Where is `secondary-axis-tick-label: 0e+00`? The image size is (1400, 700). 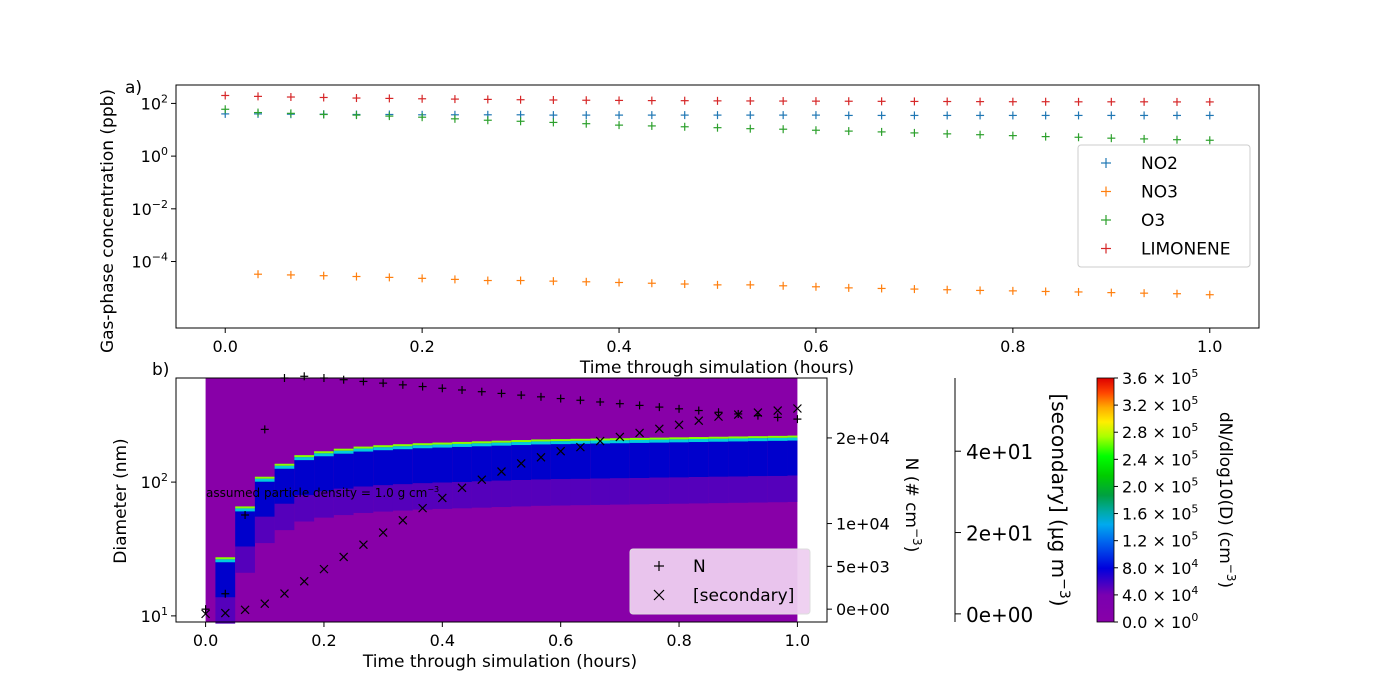
secondary-axis-tick-label: 0e+00 is located at coordinates (999, 615).